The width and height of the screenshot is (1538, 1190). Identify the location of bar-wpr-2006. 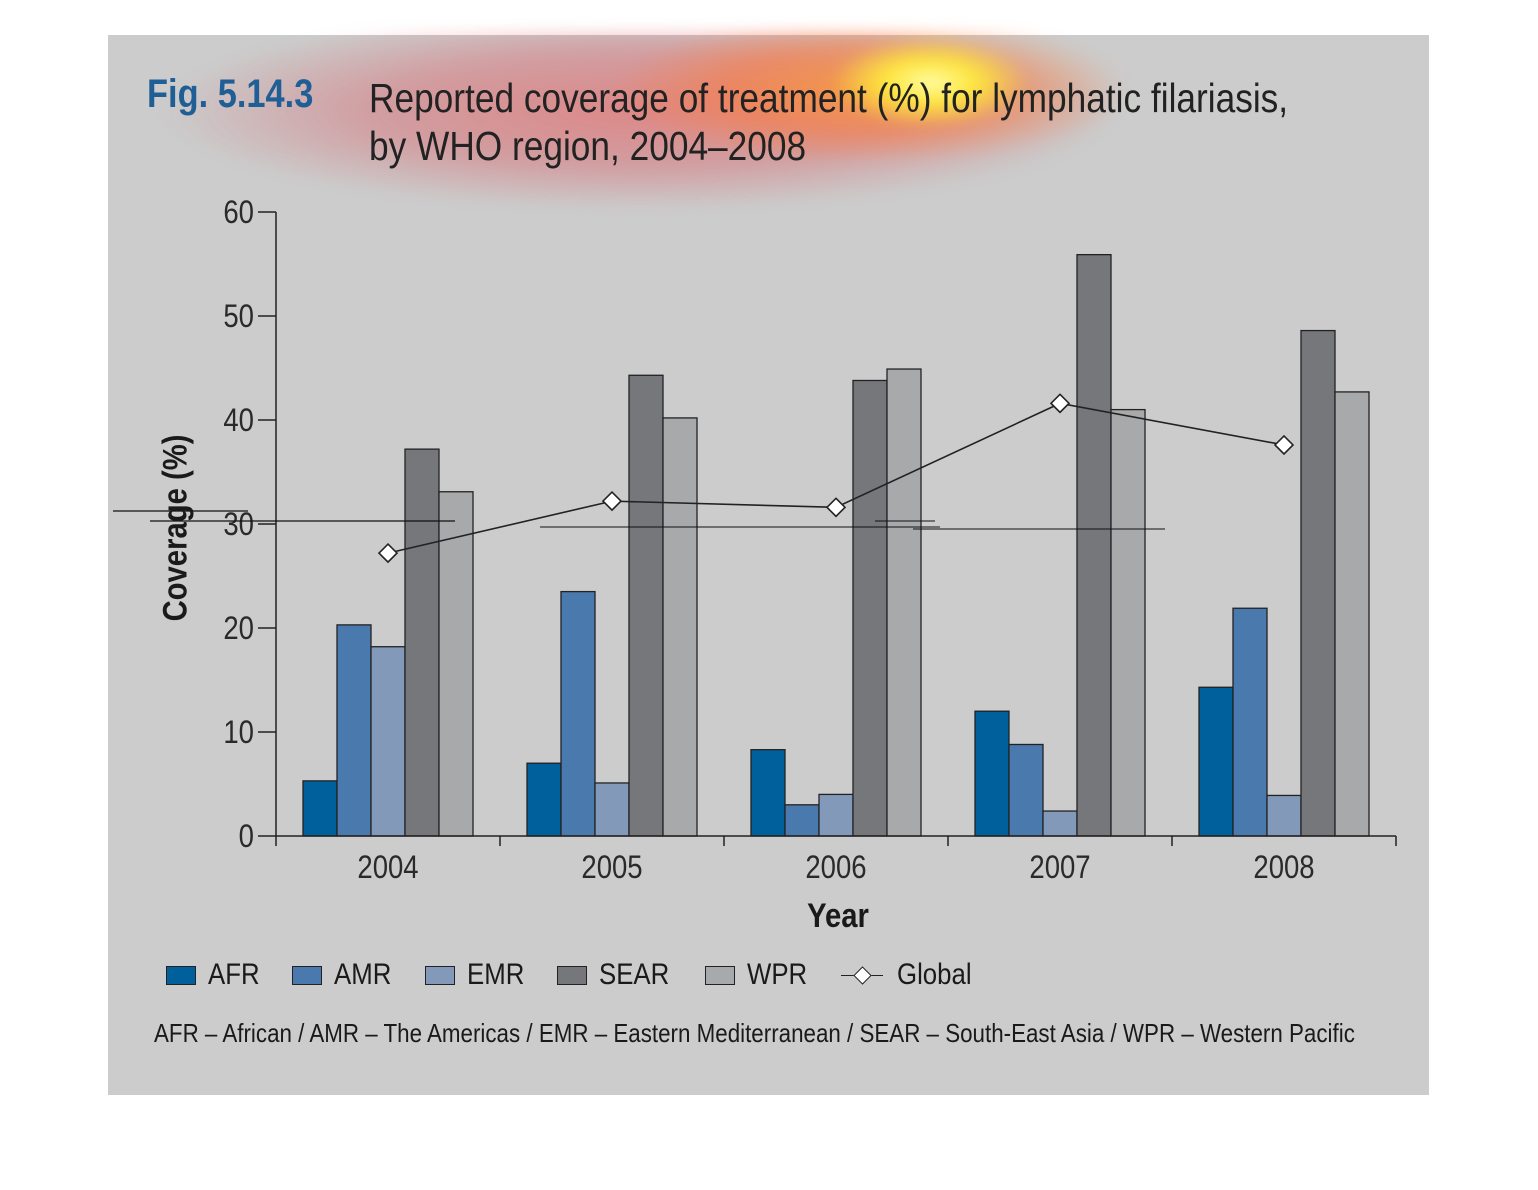
(904, 602).